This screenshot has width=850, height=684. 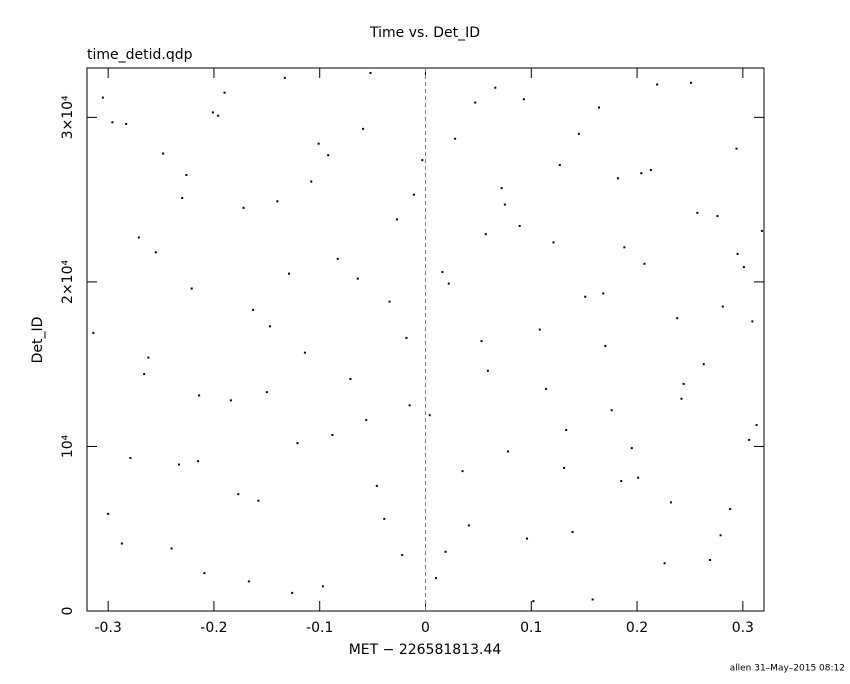 What do you see at coordinates (68, 611) in the screenshot?
I see `y-tick-label: 0` at bounding box center [68, 611].